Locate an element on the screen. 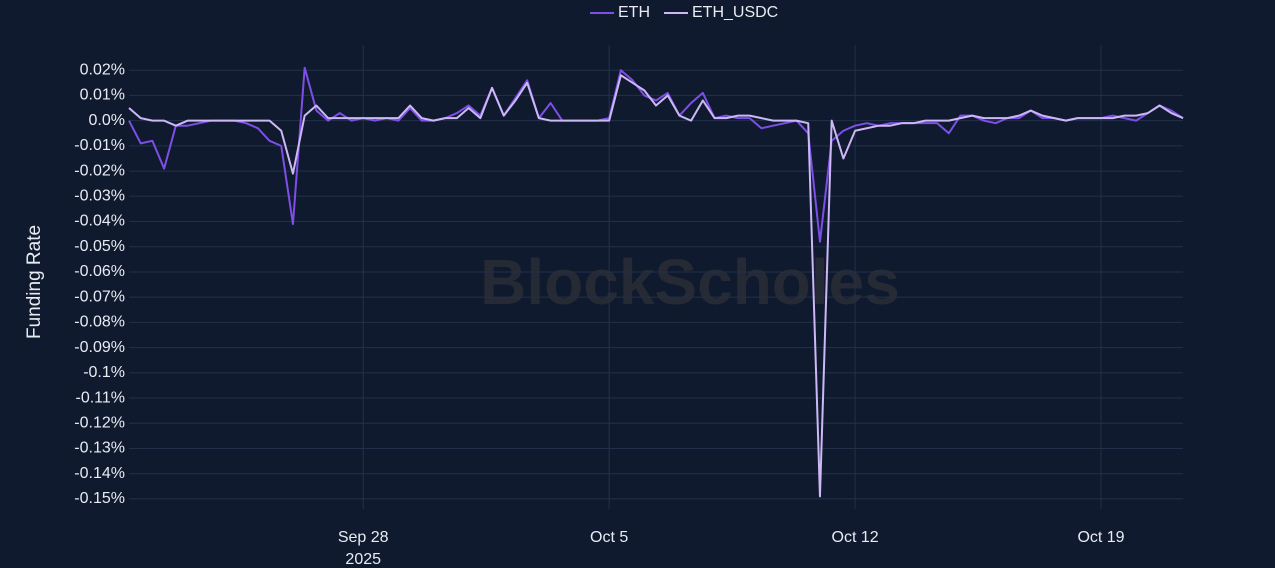 The height and width of the screenshot is (568, 1275). y-tick-label: -0.08% is located at coordinates (99, 322).